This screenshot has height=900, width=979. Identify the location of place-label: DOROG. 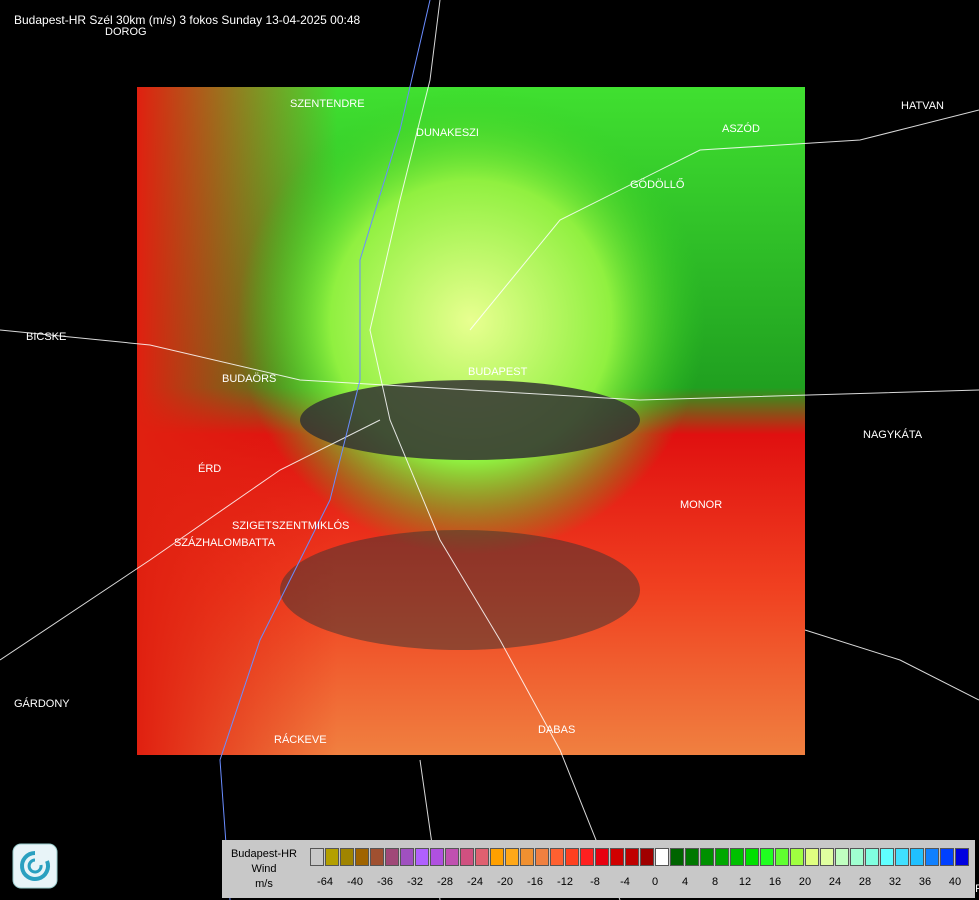
(126, 32).